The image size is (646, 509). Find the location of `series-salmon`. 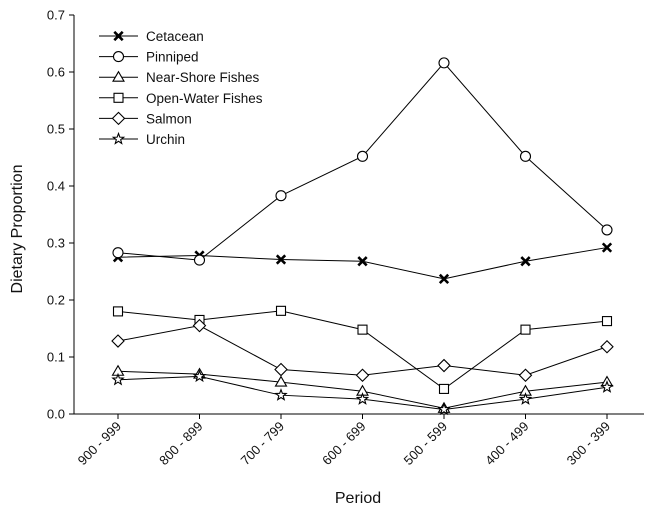

series-salmon is located at coordinates (362, 350).